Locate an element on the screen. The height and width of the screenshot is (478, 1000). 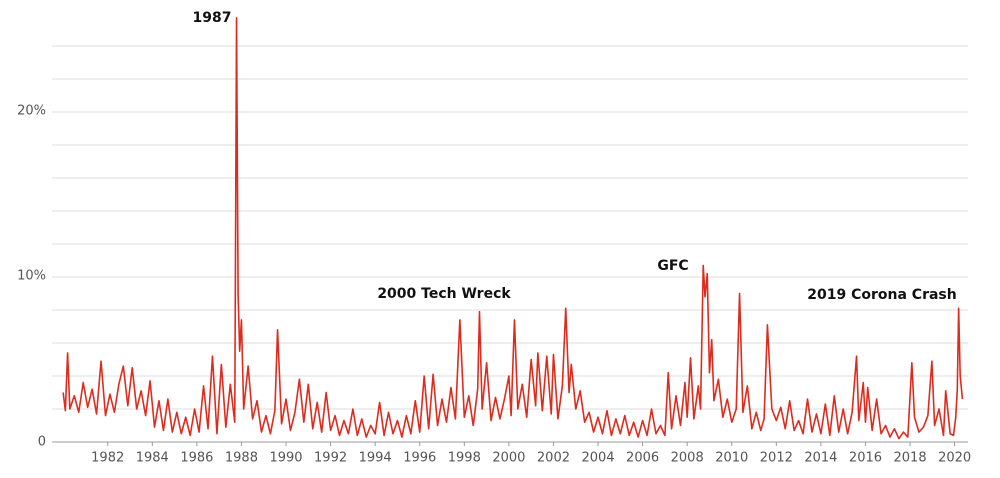
x-tick-label: 1990 is located at coordinates (285, 458).